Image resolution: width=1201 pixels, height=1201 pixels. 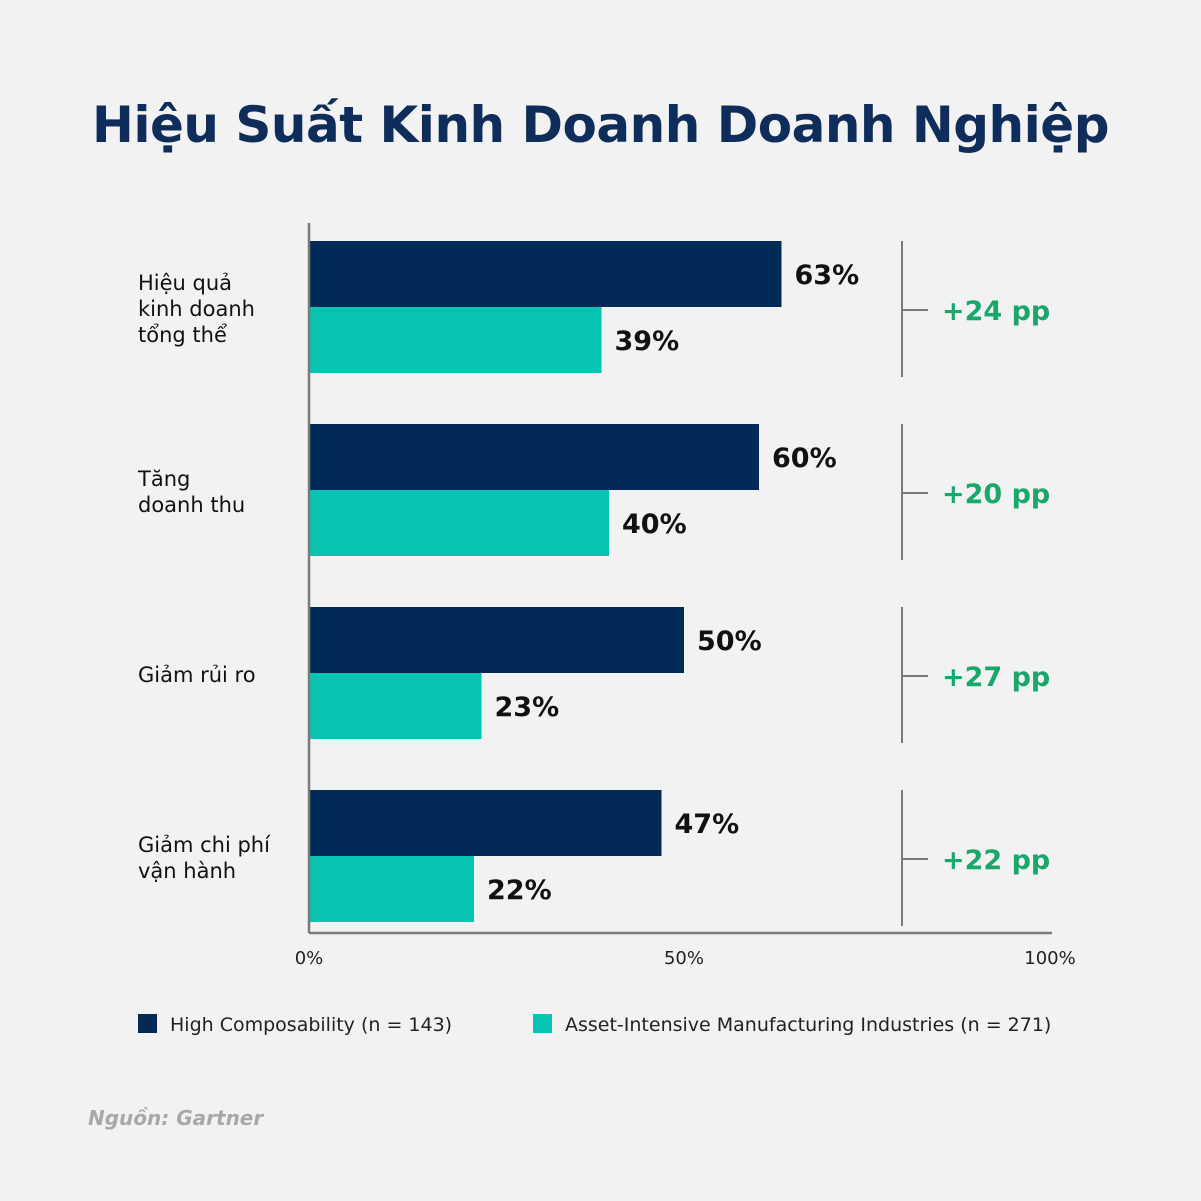 I want to click on category-label: Tăng, so click(x=163, y=479).